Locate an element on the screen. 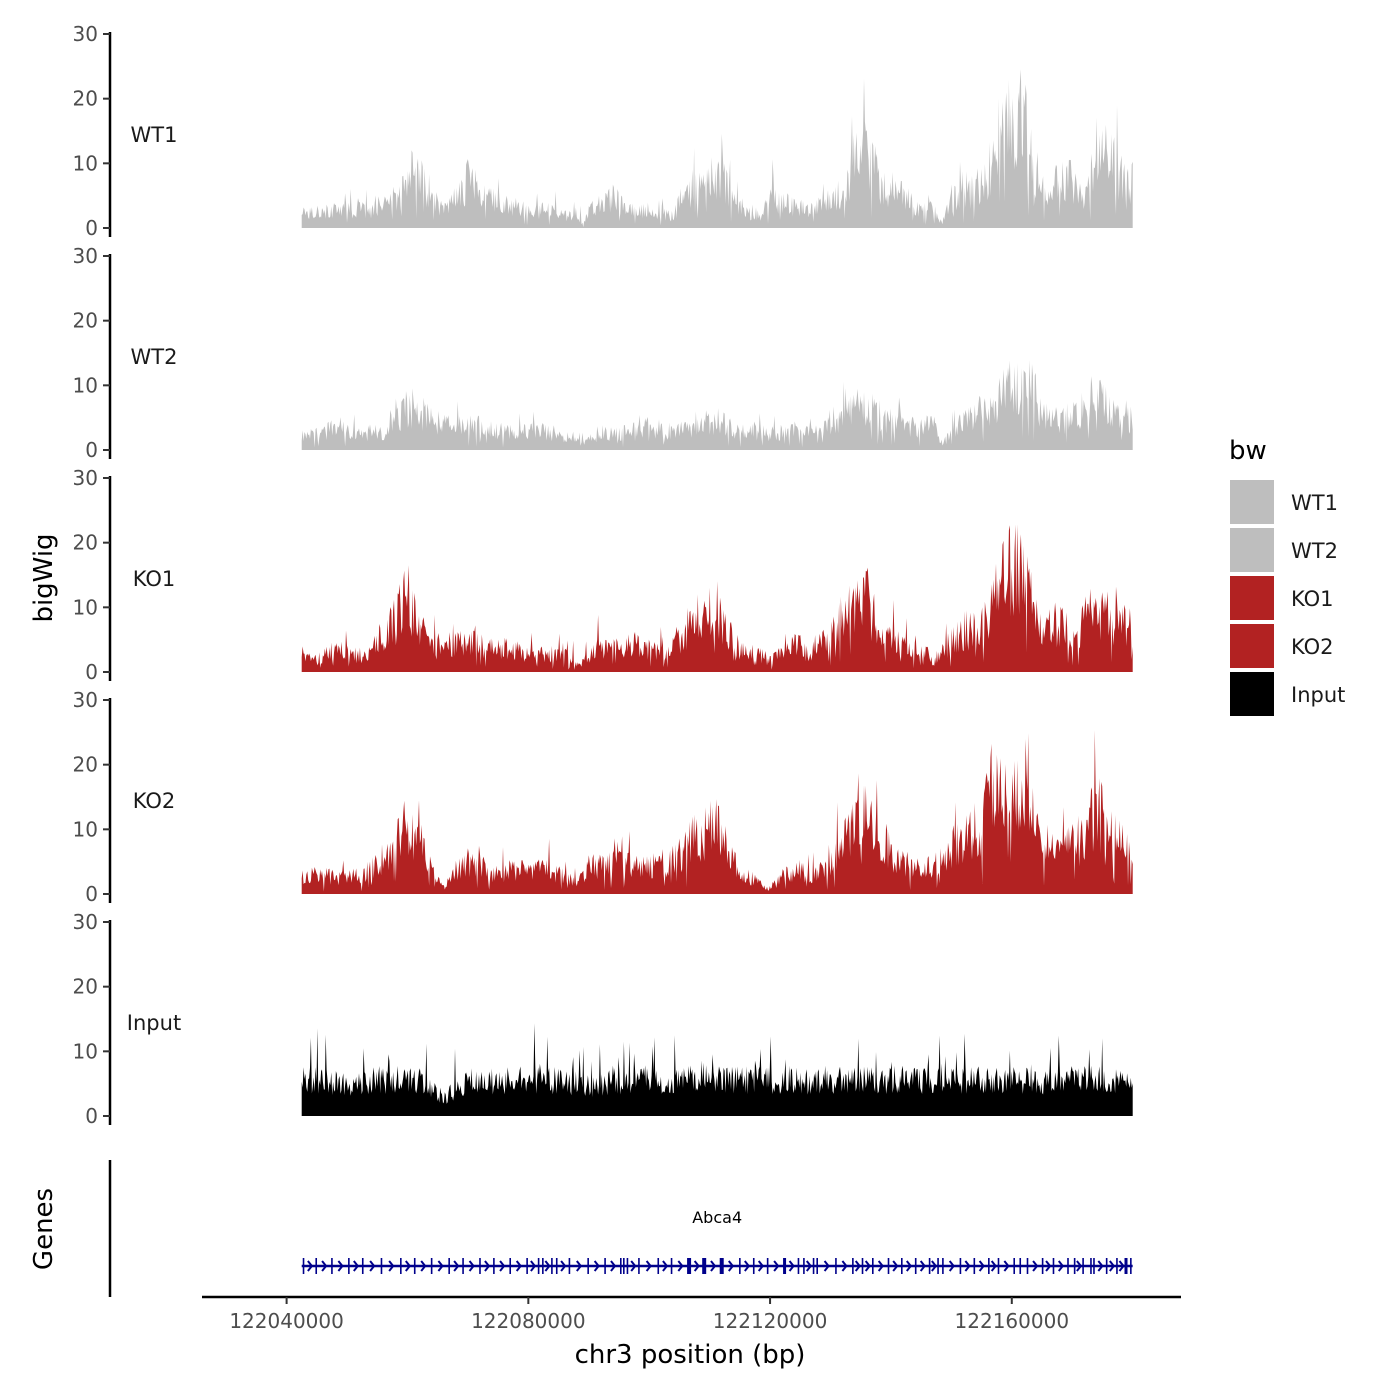 The height and width of the screenshot is (1400, 1400). y-tick-label: 10 is located at coordinates (85, 1051).